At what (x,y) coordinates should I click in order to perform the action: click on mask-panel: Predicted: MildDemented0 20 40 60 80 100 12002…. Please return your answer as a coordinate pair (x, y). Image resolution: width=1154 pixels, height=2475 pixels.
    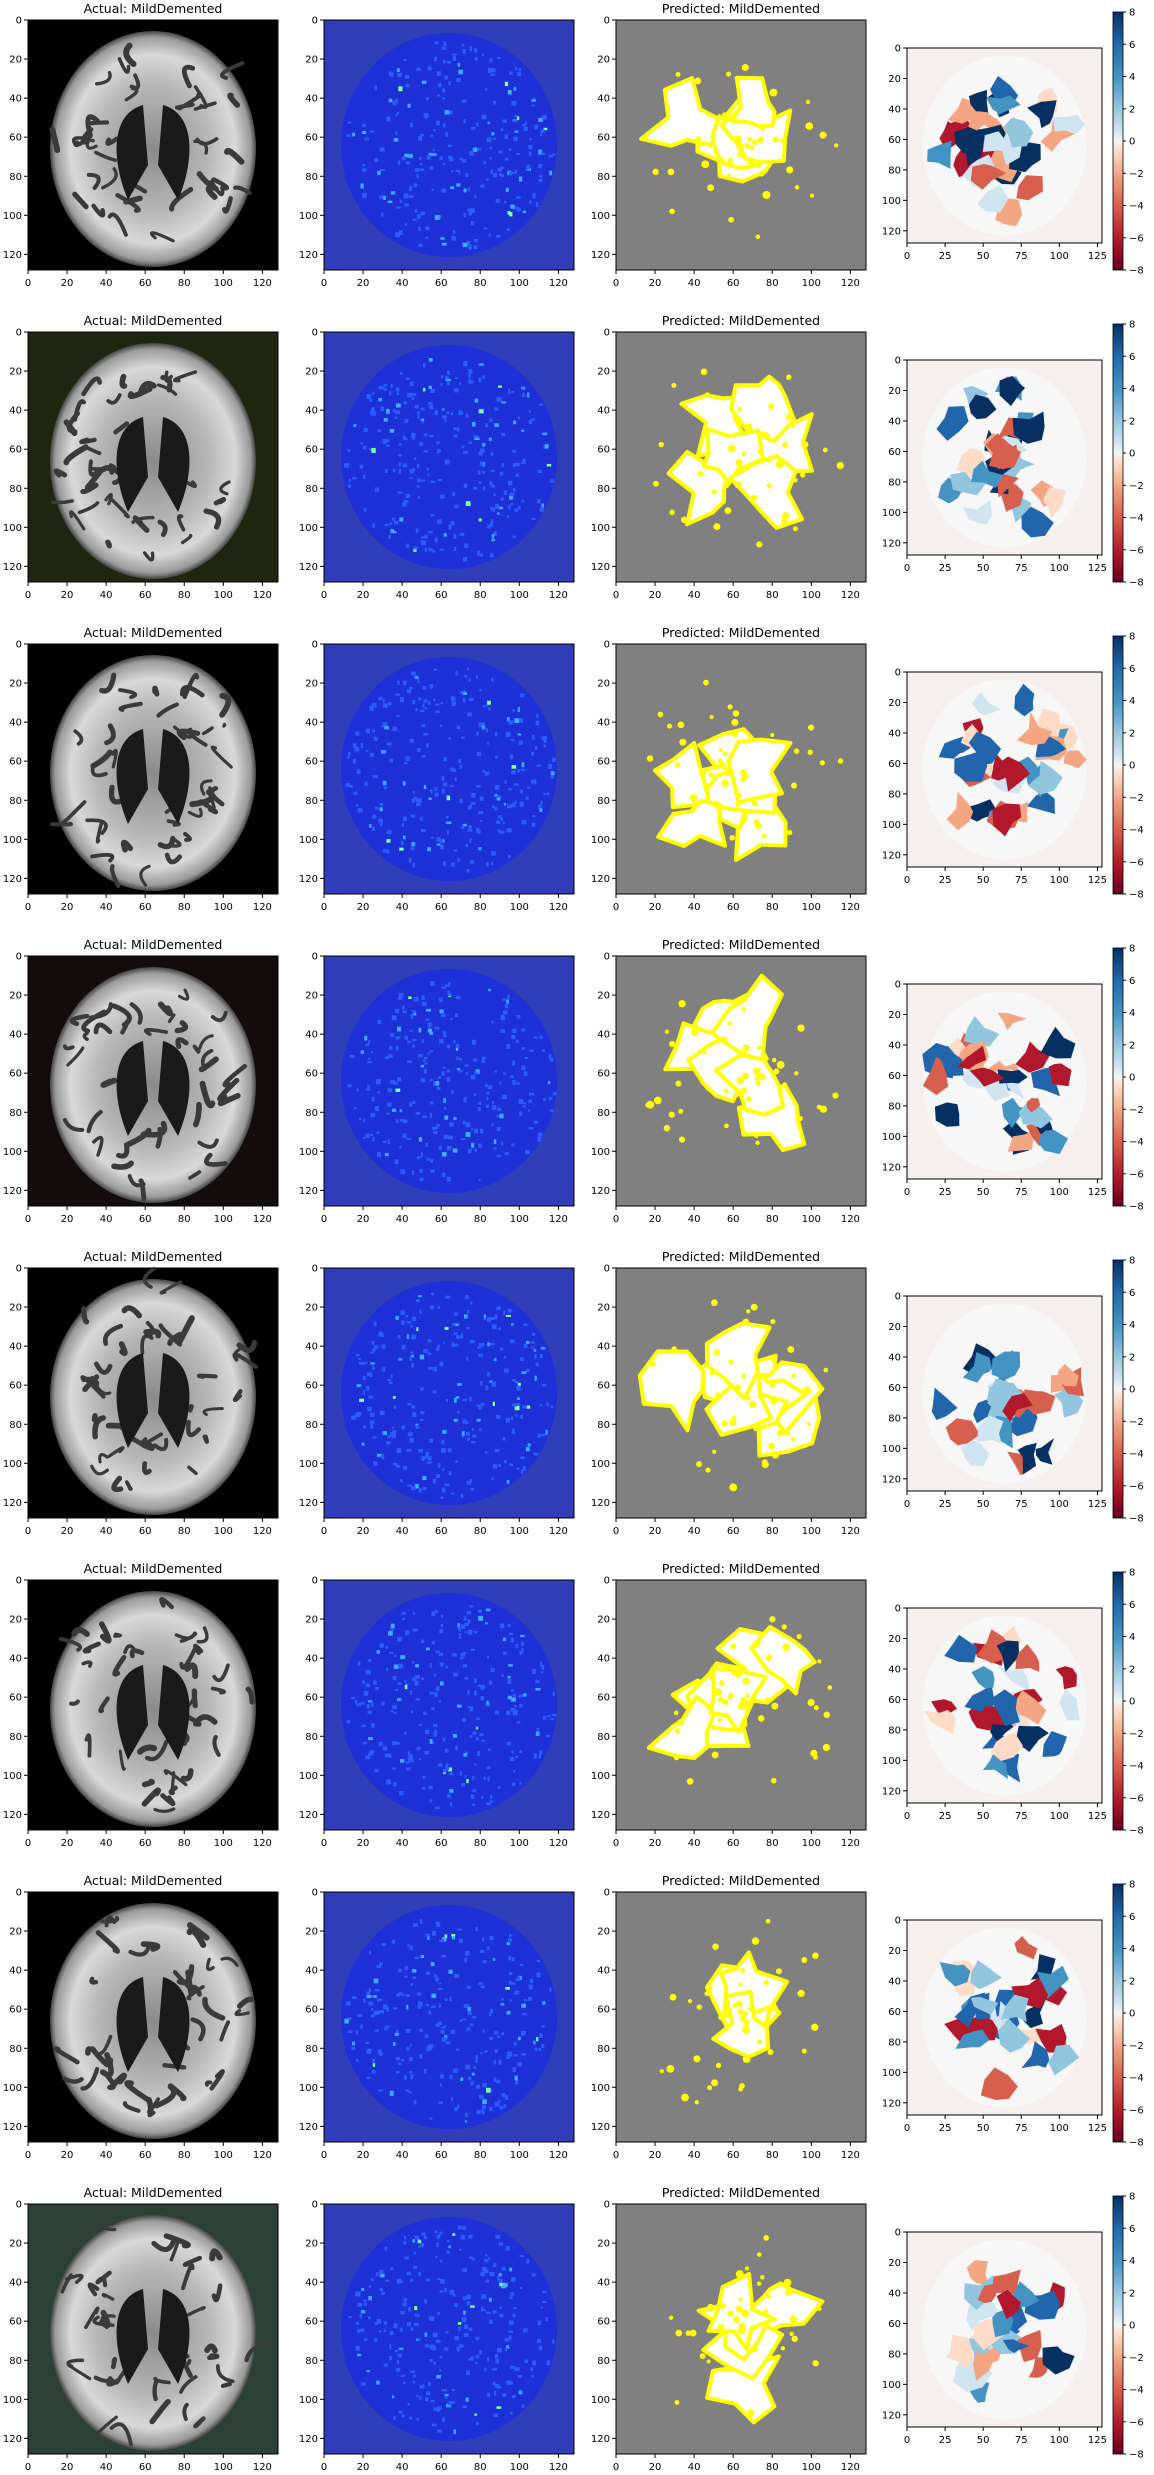
    Looking at the image, I should click on (728, 2329).